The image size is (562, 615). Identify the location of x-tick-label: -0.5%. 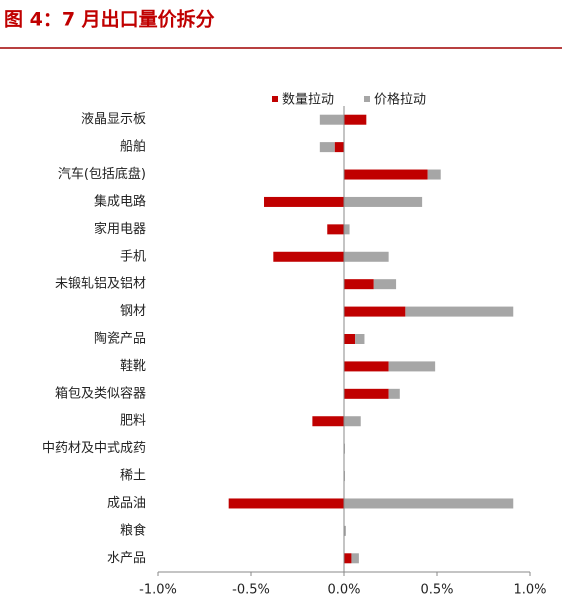
(251, 590).